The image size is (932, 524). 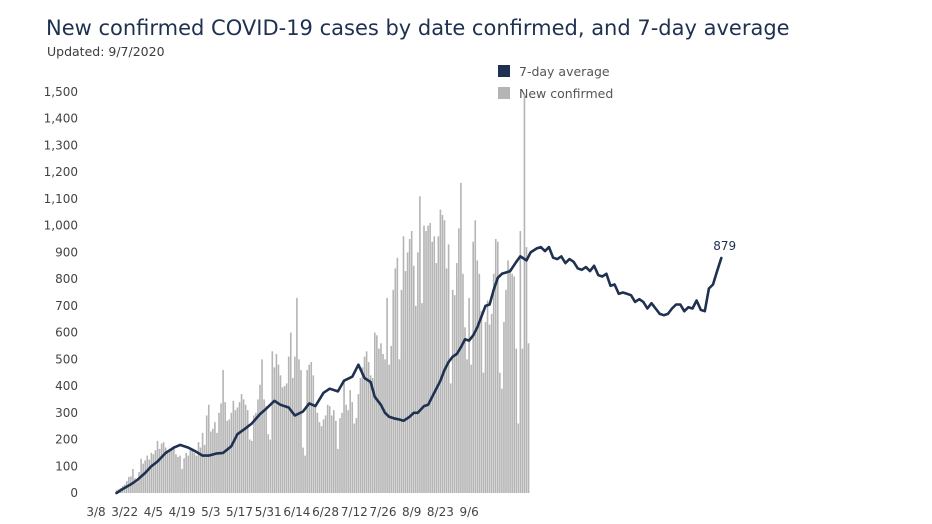 I want to click on x-tick-label: 9/6, so click(x=468, y=512).